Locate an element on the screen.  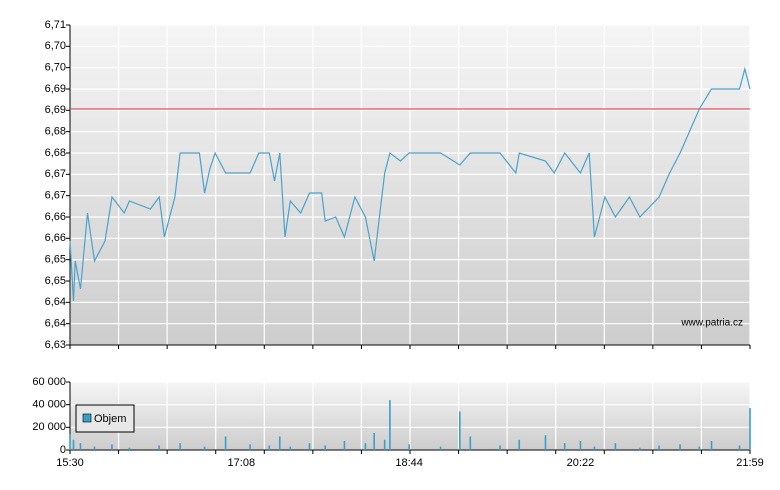
legend-swatch is located at coordinates (87, 418).